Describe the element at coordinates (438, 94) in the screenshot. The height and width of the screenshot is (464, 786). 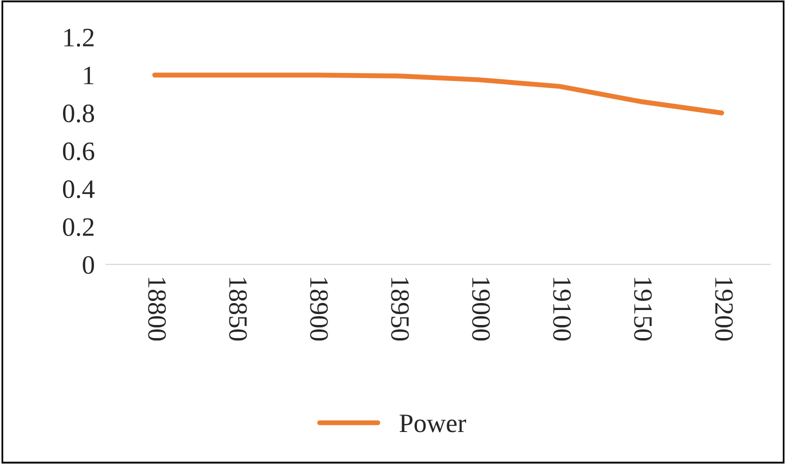
I see `line-series` at that location.